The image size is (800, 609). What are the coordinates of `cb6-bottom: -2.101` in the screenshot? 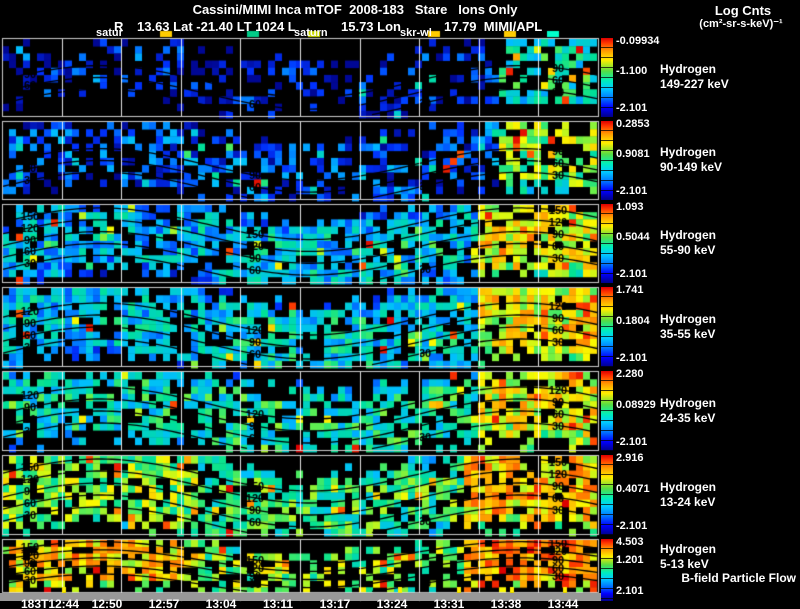 It's located at (632, 526).